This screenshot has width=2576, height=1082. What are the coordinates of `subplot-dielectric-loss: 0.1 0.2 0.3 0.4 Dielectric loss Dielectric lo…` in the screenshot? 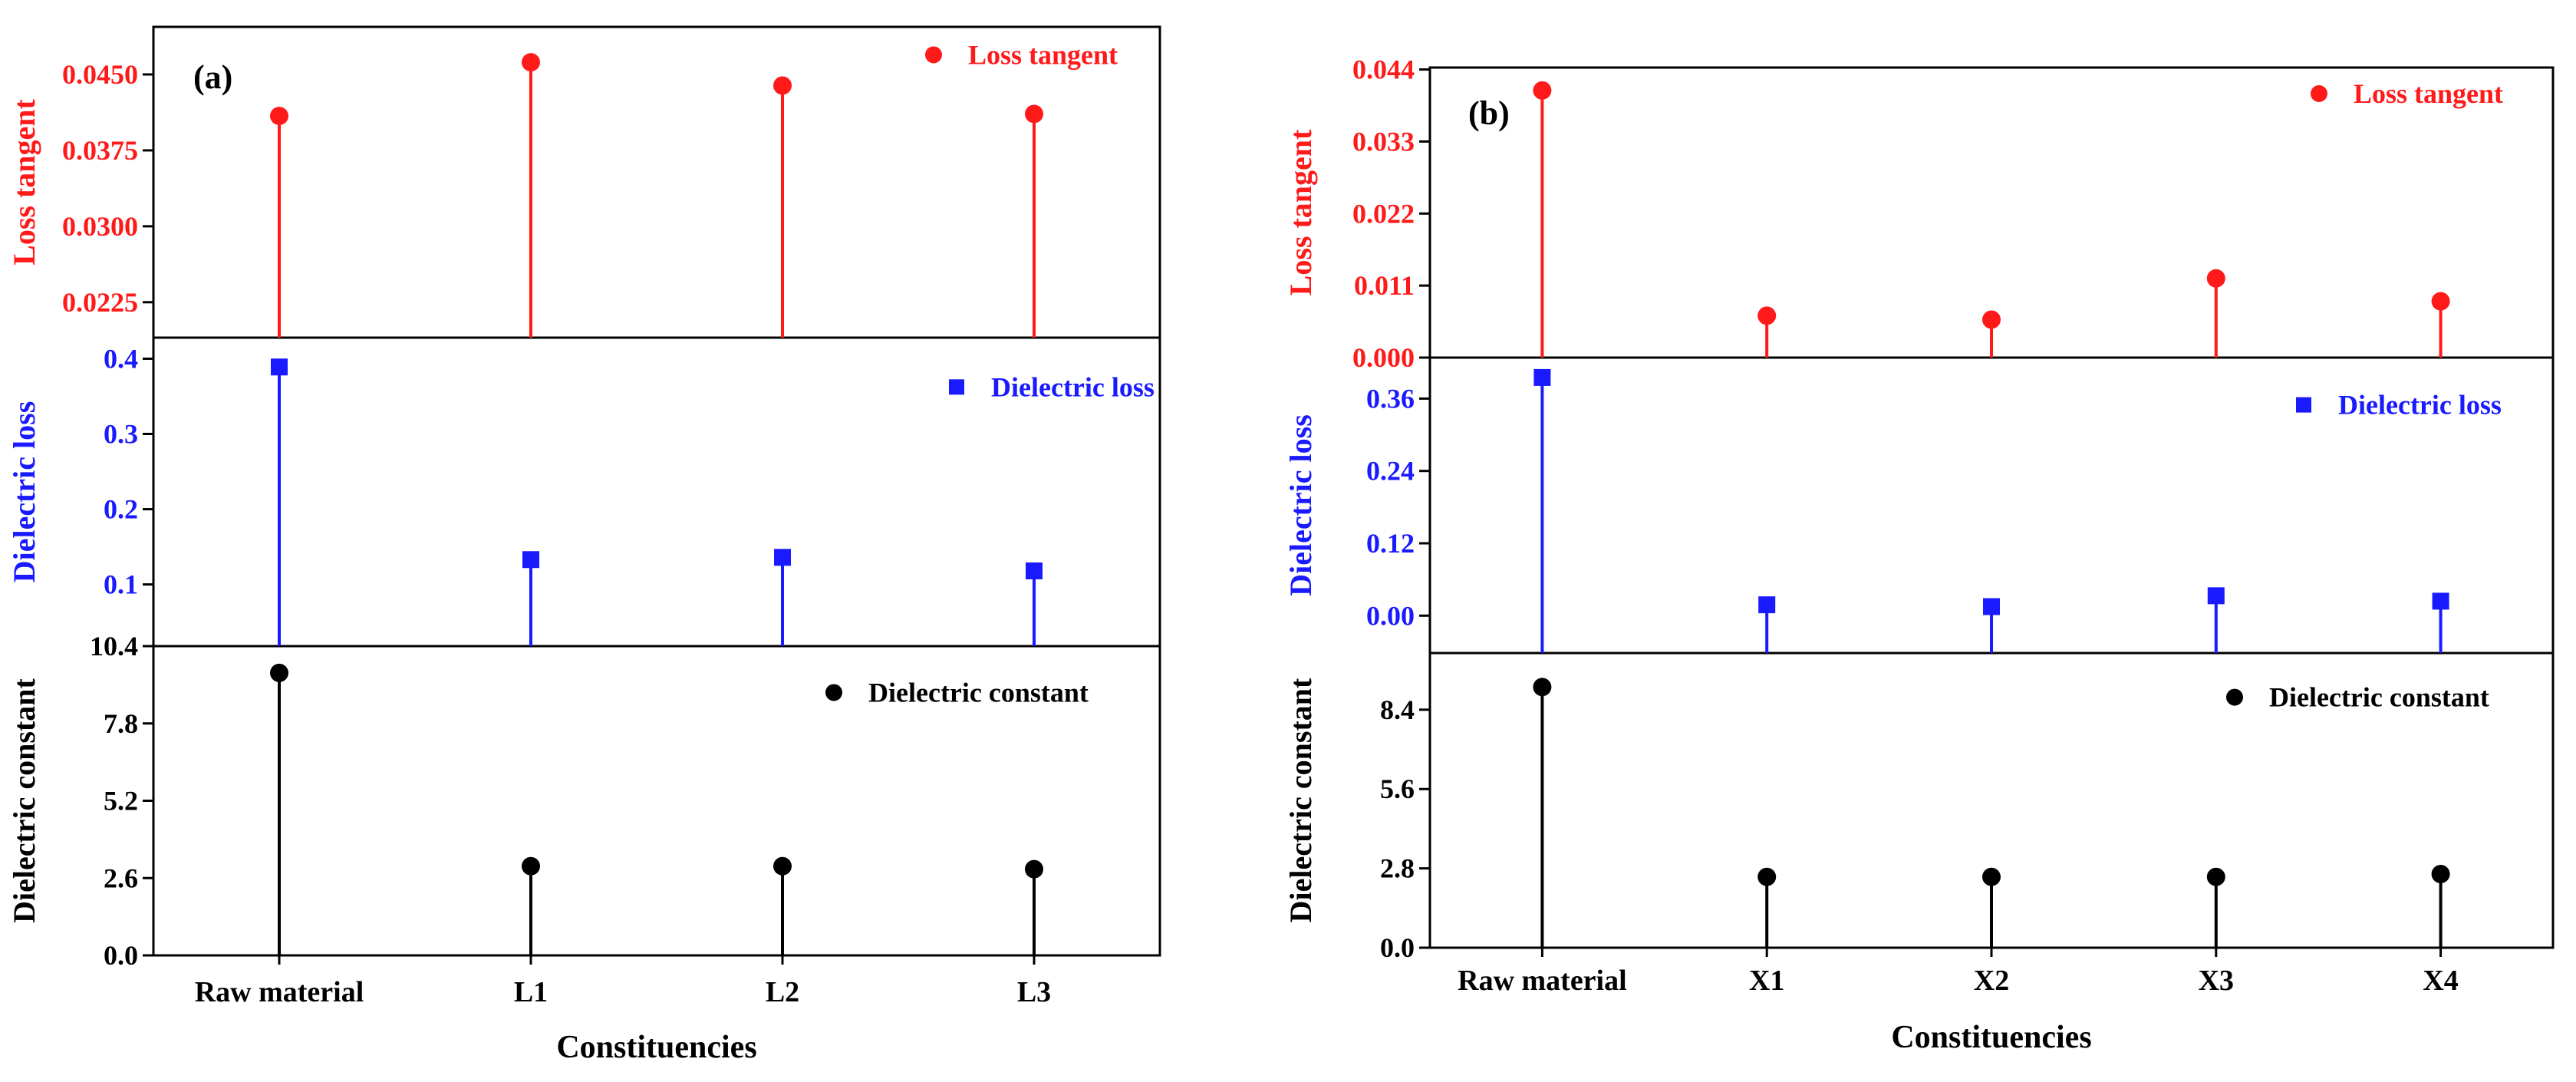 It's located at (581, 494).